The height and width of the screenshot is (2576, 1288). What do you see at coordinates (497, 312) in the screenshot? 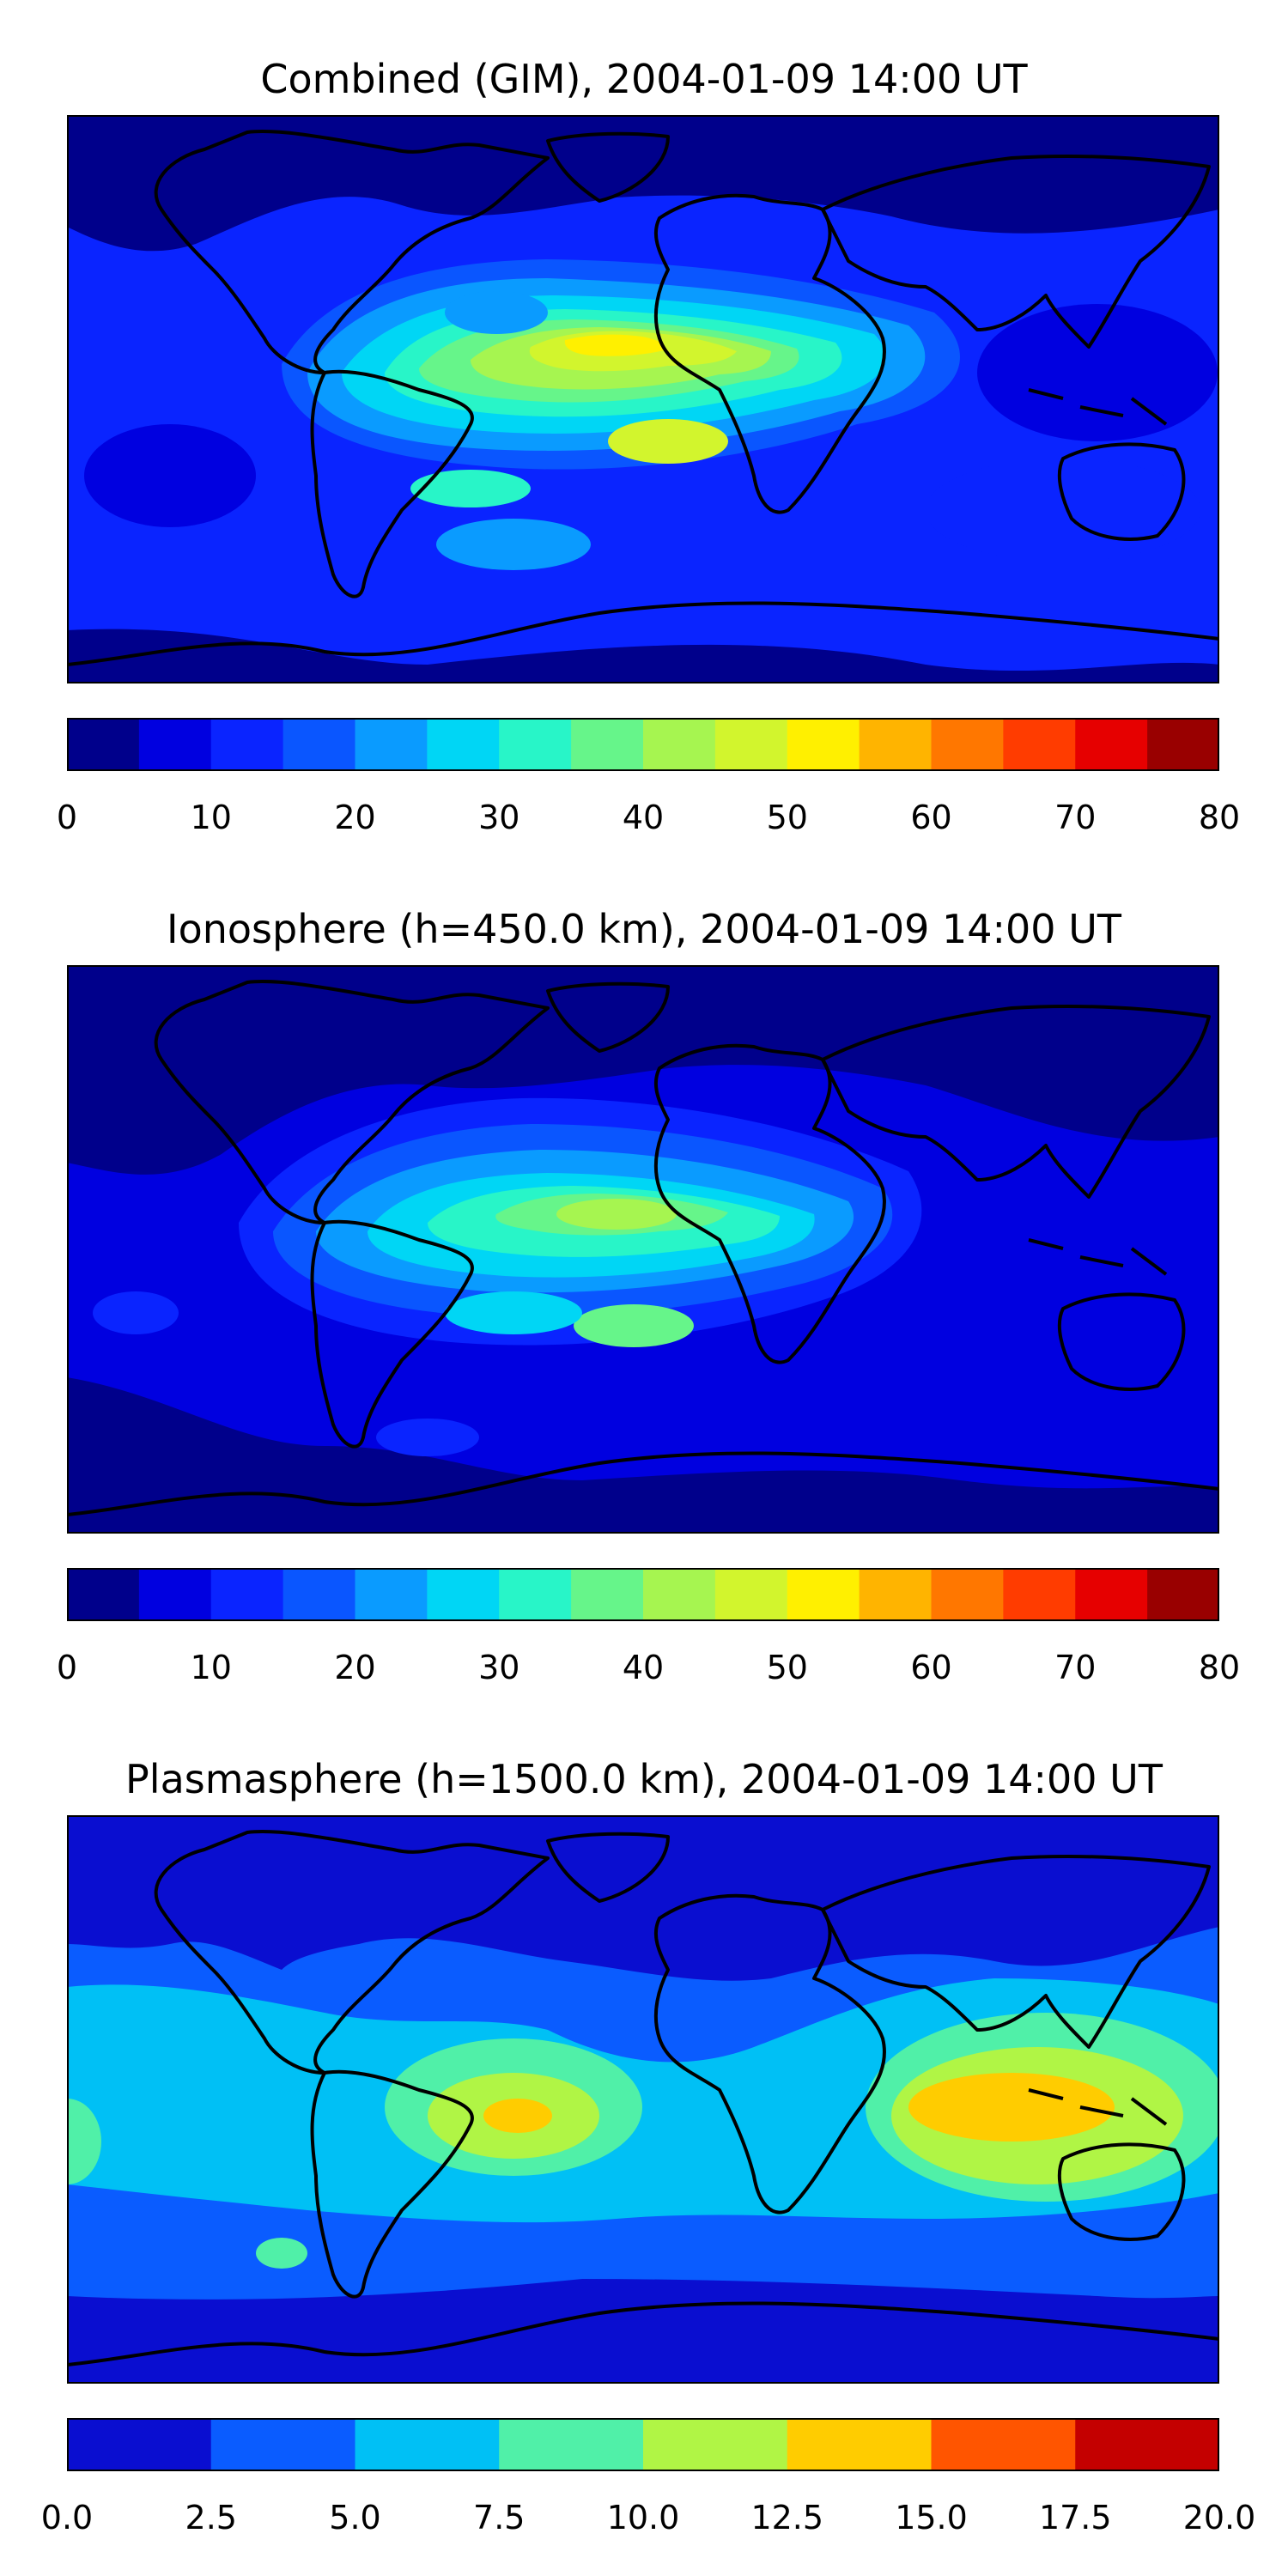
I see `contour-20-25-c` at bounding box center [497, 312].